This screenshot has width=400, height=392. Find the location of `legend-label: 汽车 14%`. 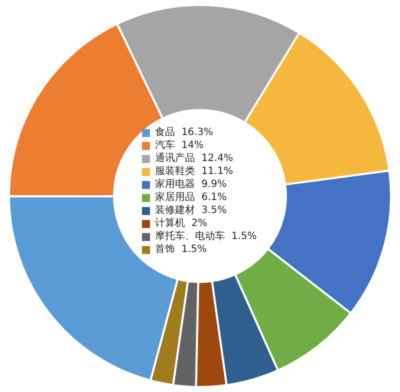

legend-label: 汽车 14% is located at coordinates (179, 145).